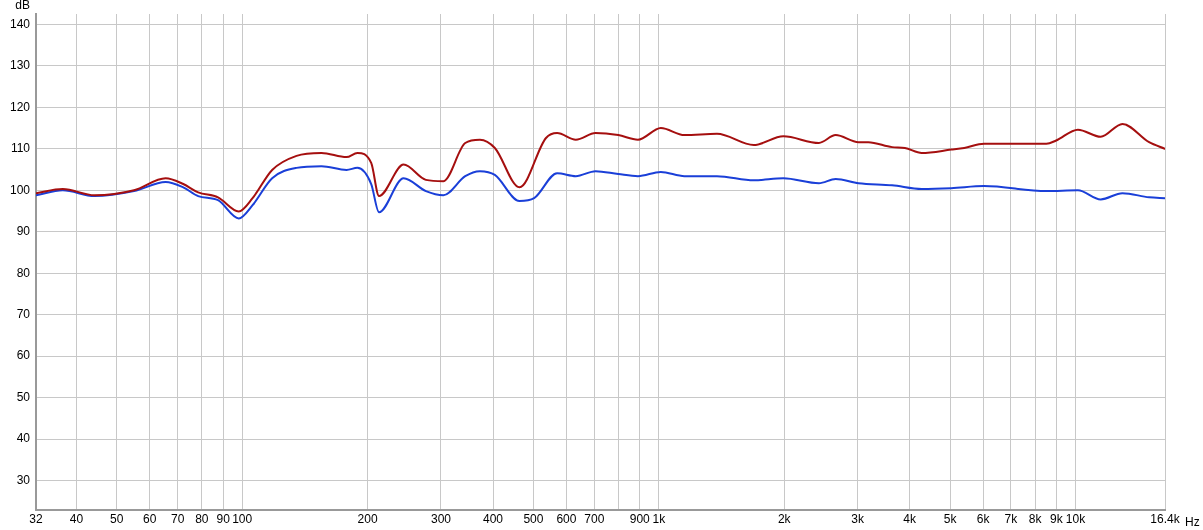 This screenshot has height=530, width=1203. Describe the element at coordinates (910, 519) in the screenshot. I see `x-tick-label: 4k` at that location.